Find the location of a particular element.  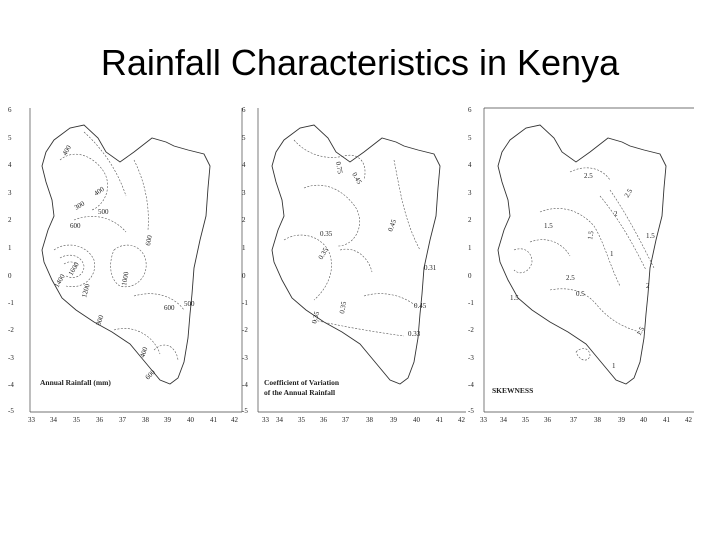

contour-label: 0.75 is located at coordinates (339, 168).